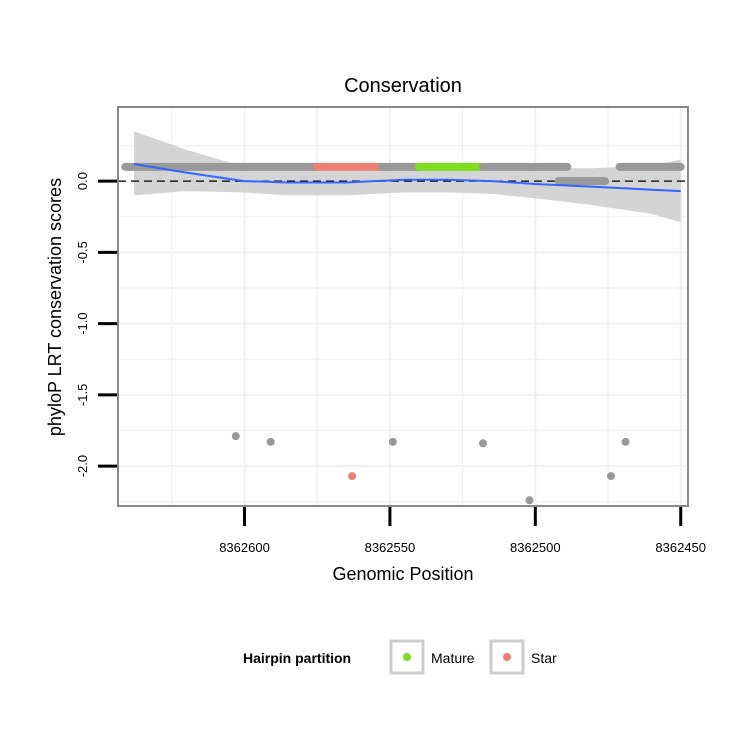 Image resolution: width=750 pixels, height=750 pixels. What do you see at coordinates (82, 323) in the screenshot?
I see `y-tick-label: -1.0` at bounding box center [82, 323].